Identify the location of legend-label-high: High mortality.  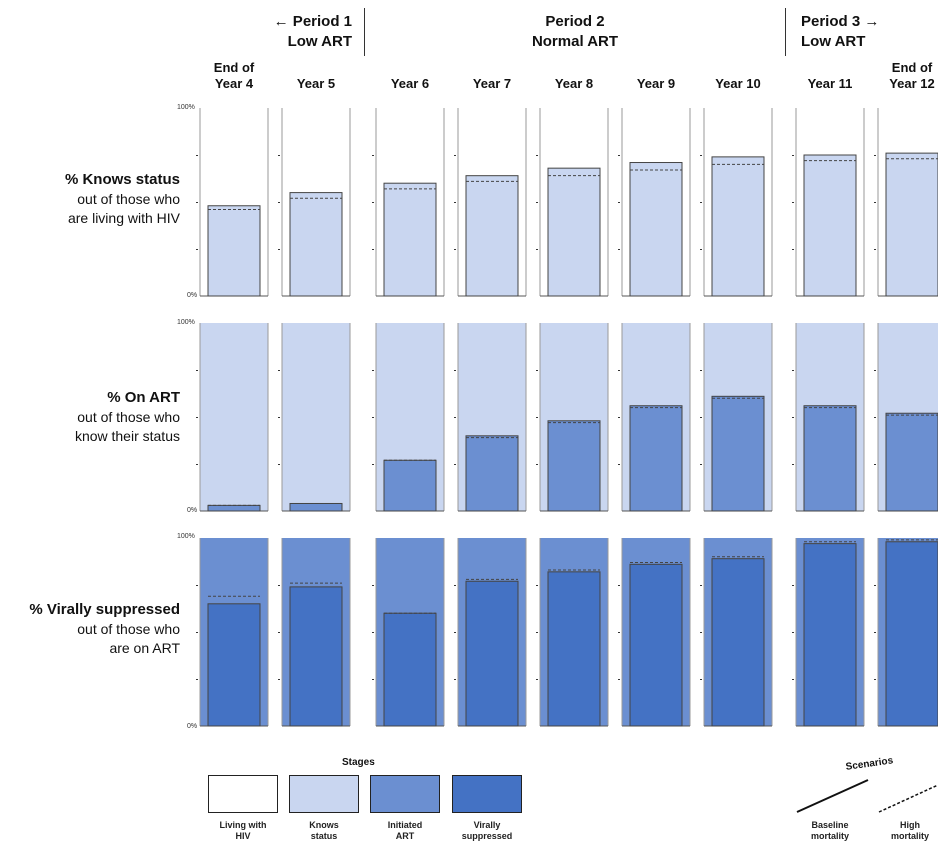
(909, 830).